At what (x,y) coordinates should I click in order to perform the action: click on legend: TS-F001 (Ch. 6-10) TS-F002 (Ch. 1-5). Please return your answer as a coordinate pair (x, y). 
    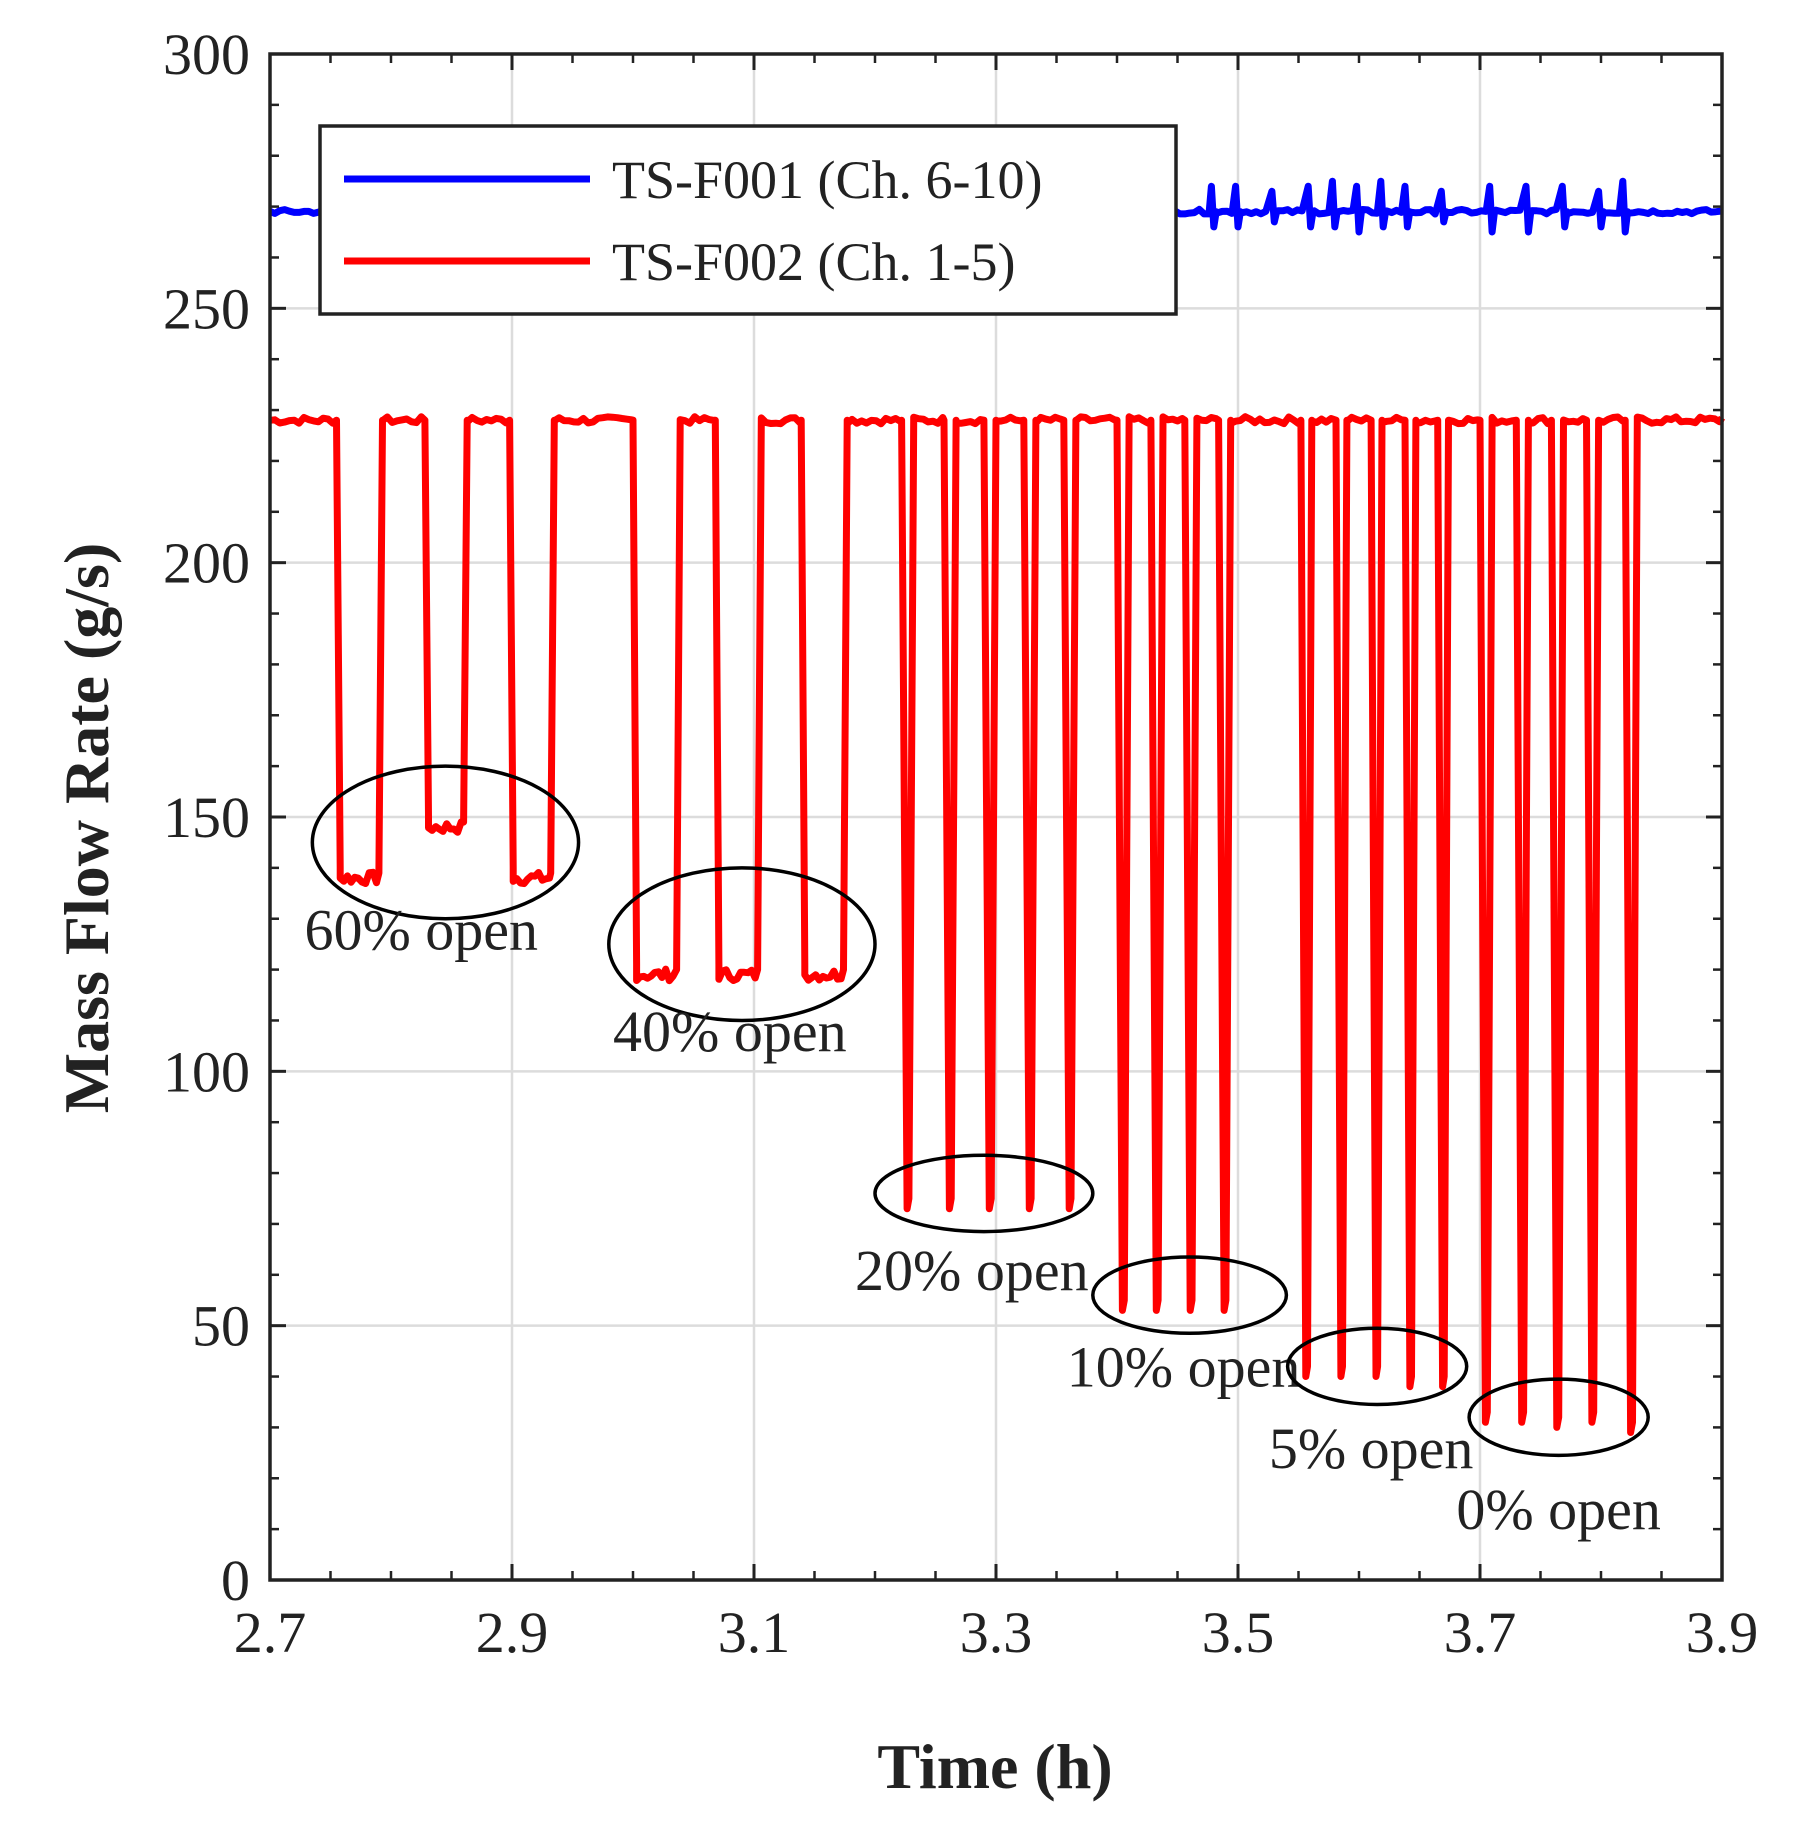
    Looking at the image, I should click on (748, 220).